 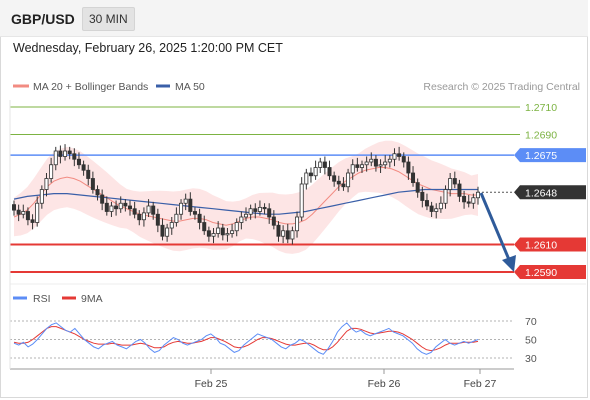 I want to click on time-tick-label: Feb 26, so click(x=384, y=384).